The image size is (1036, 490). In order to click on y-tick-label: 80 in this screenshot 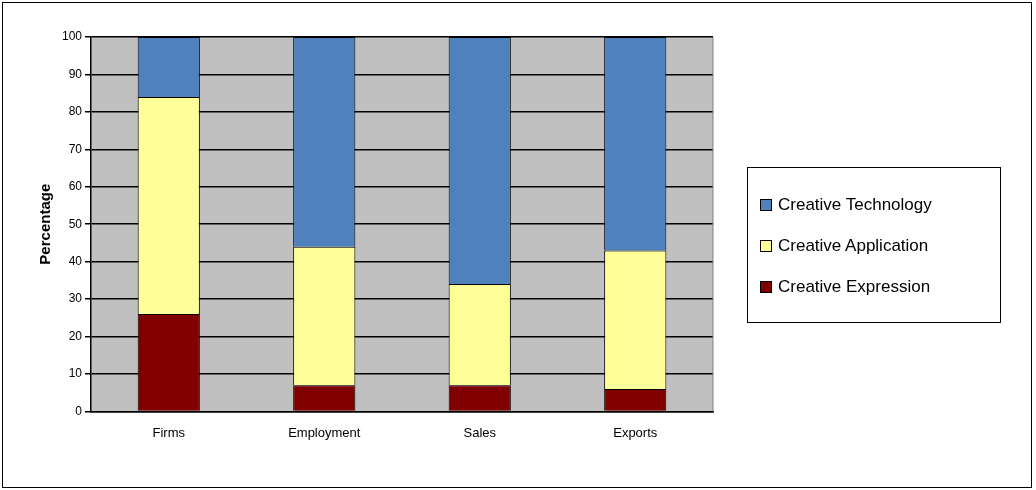, I will do `click(75, 111)`.